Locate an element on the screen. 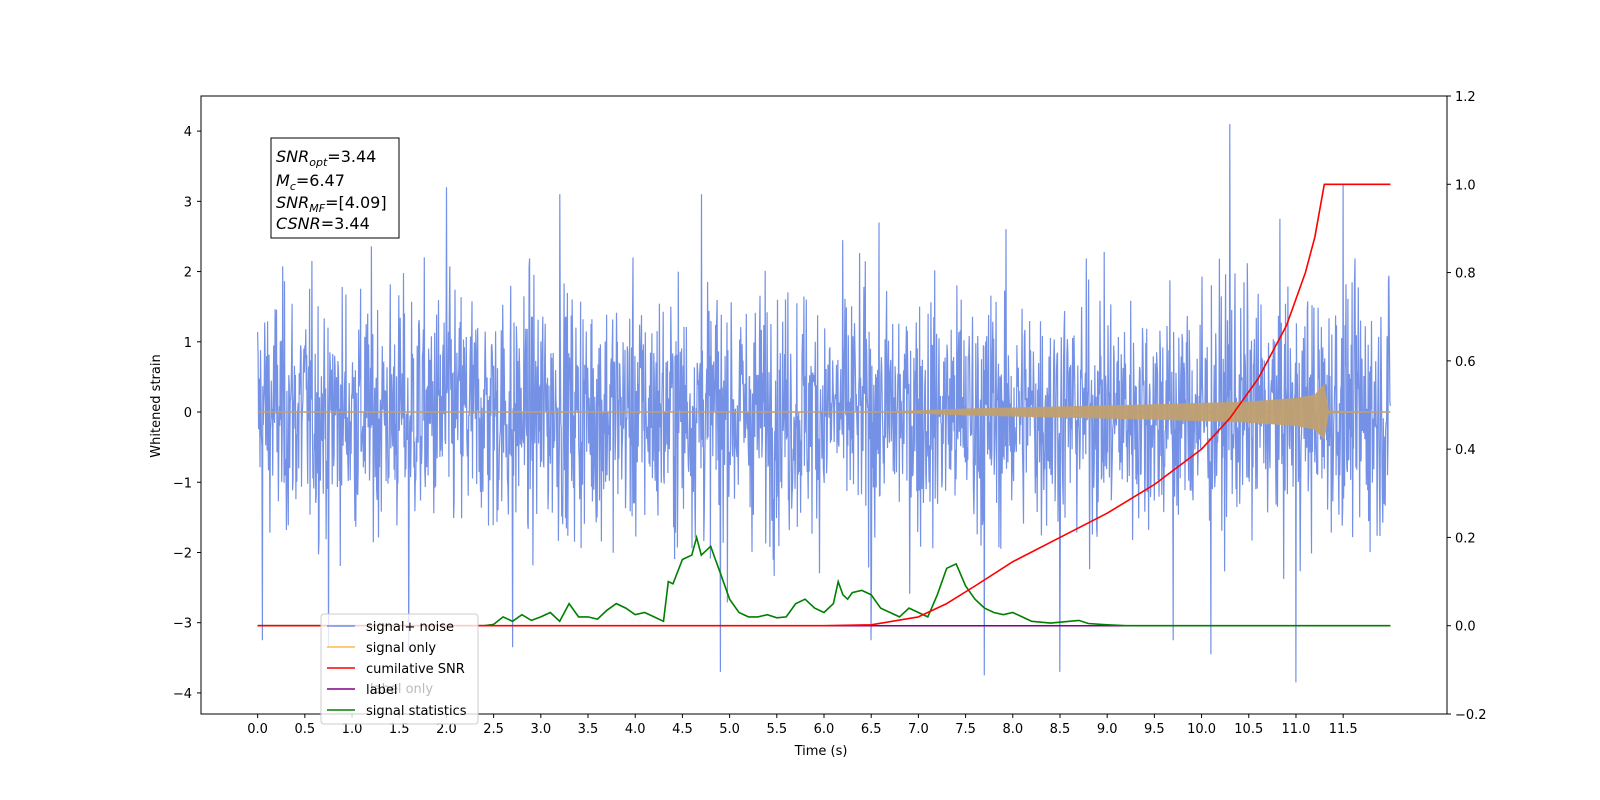 This screenshot has width=1600, height=800. y-axis-left: 4 3 2 1 0 −1 −2 −3 −4 is located at coordinates (187, 413).